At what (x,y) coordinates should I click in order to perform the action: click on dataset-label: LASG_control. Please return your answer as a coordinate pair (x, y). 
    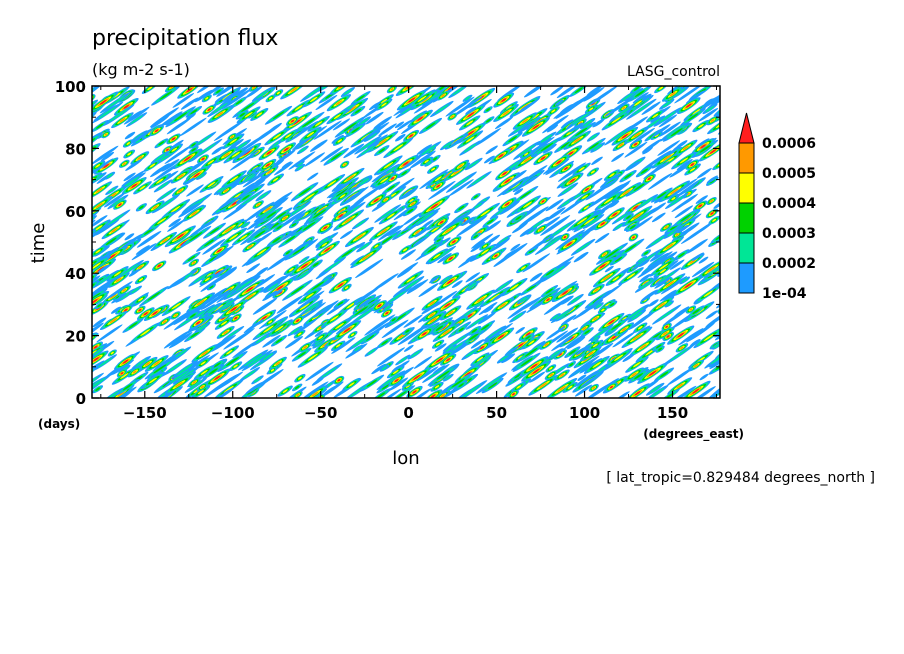
    Looking at the image, I should click on (673, 72).